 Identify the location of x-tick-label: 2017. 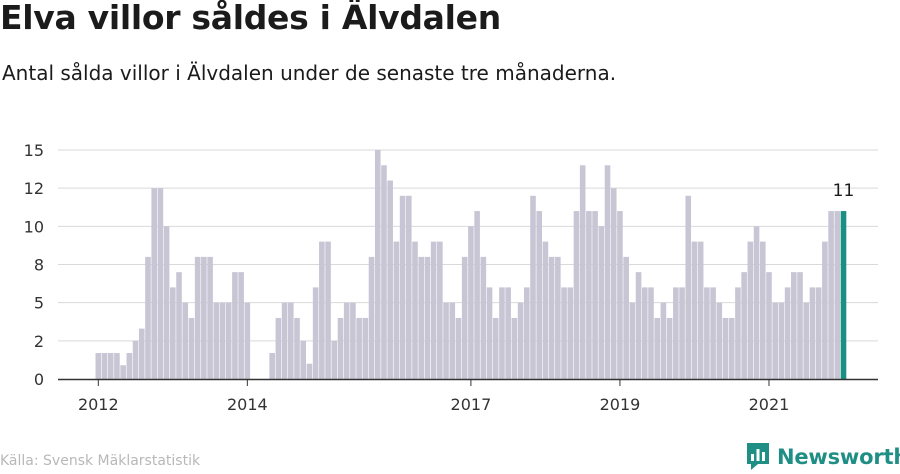
(471, 404).